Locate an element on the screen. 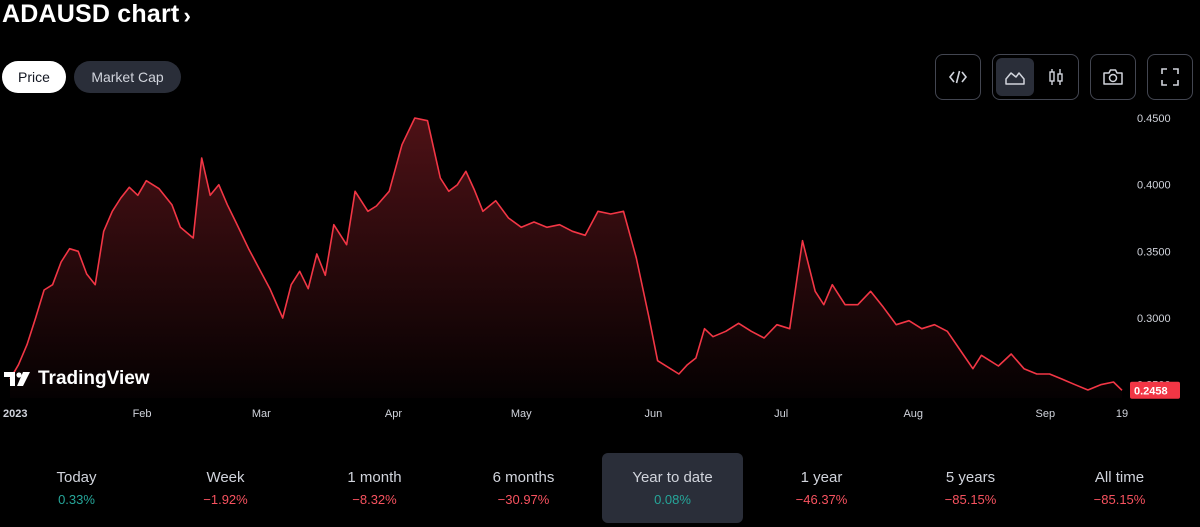  embed-button is located at coordinates (958, 77).